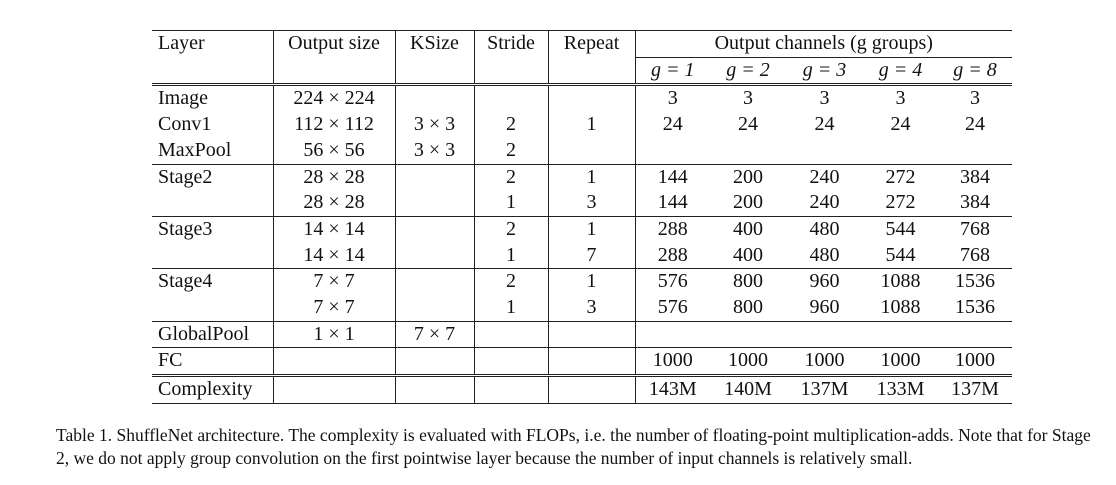 This screenshot has height=485, width=1116. I want to click on table-row: Stage2 28 × 28 2 1 144 200 240 272 384, so click(582, 177).